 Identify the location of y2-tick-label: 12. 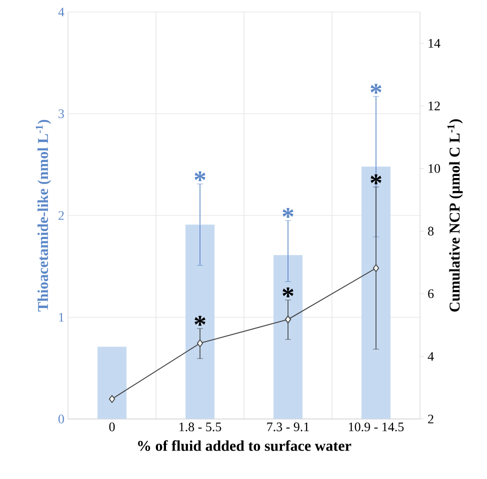
(434, 106).